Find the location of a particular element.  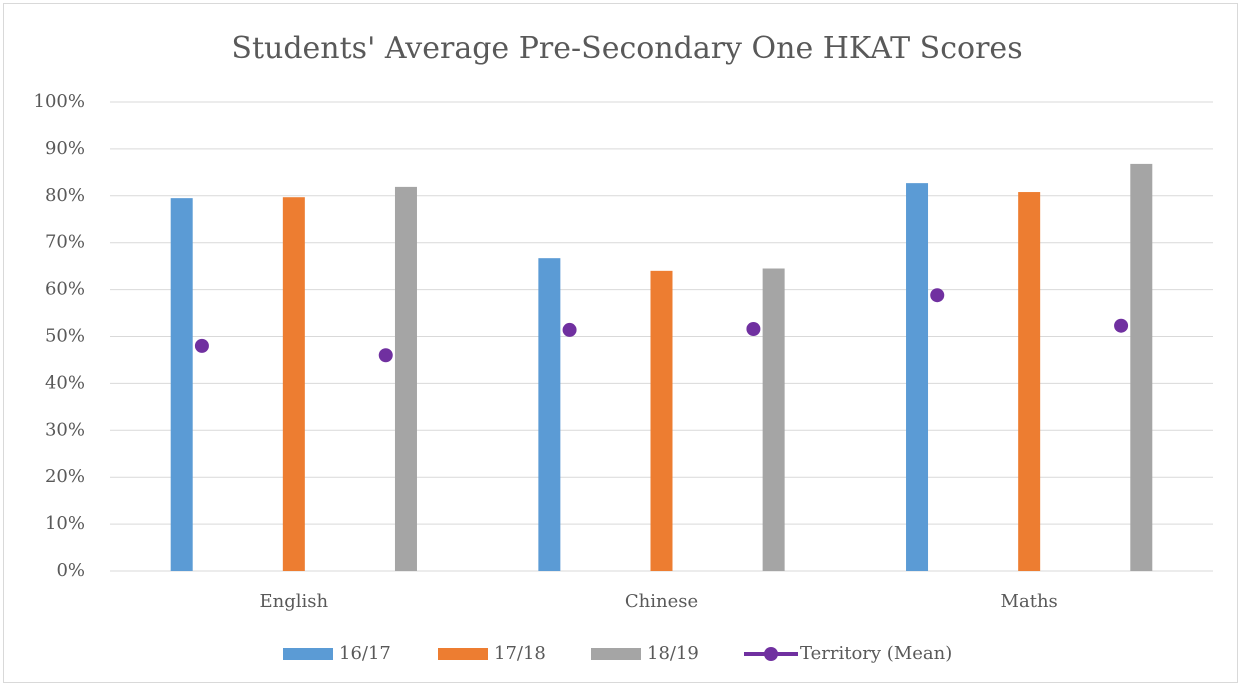

y-tick-label: 80% is located at coordinates (65, 195).